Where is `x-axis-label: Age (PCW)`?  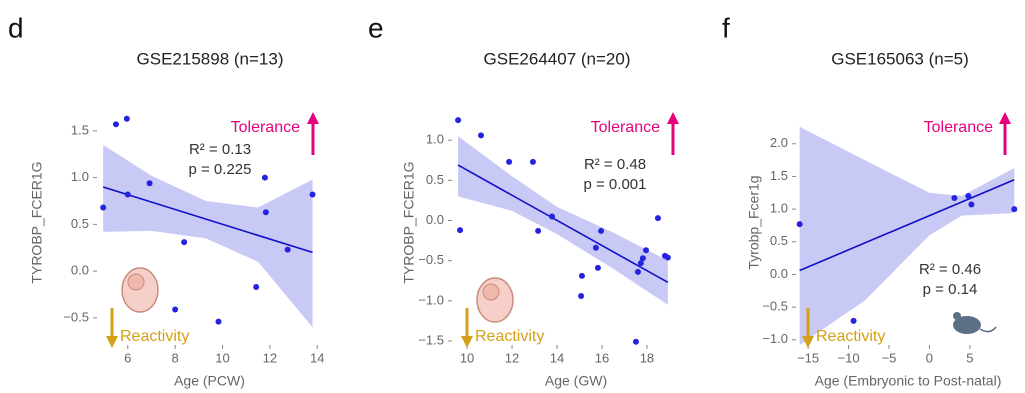
x-axis-label: Age (PCW) is located at coordinates (209, 381).